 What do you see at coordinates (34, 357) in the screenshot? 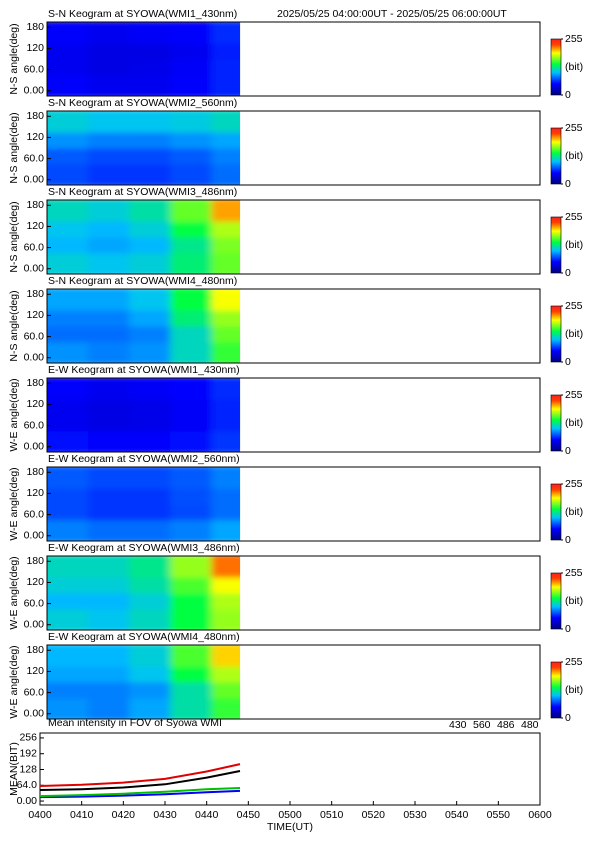
I see `y-tick-label: 0.00` at bounding box center [34, 357].